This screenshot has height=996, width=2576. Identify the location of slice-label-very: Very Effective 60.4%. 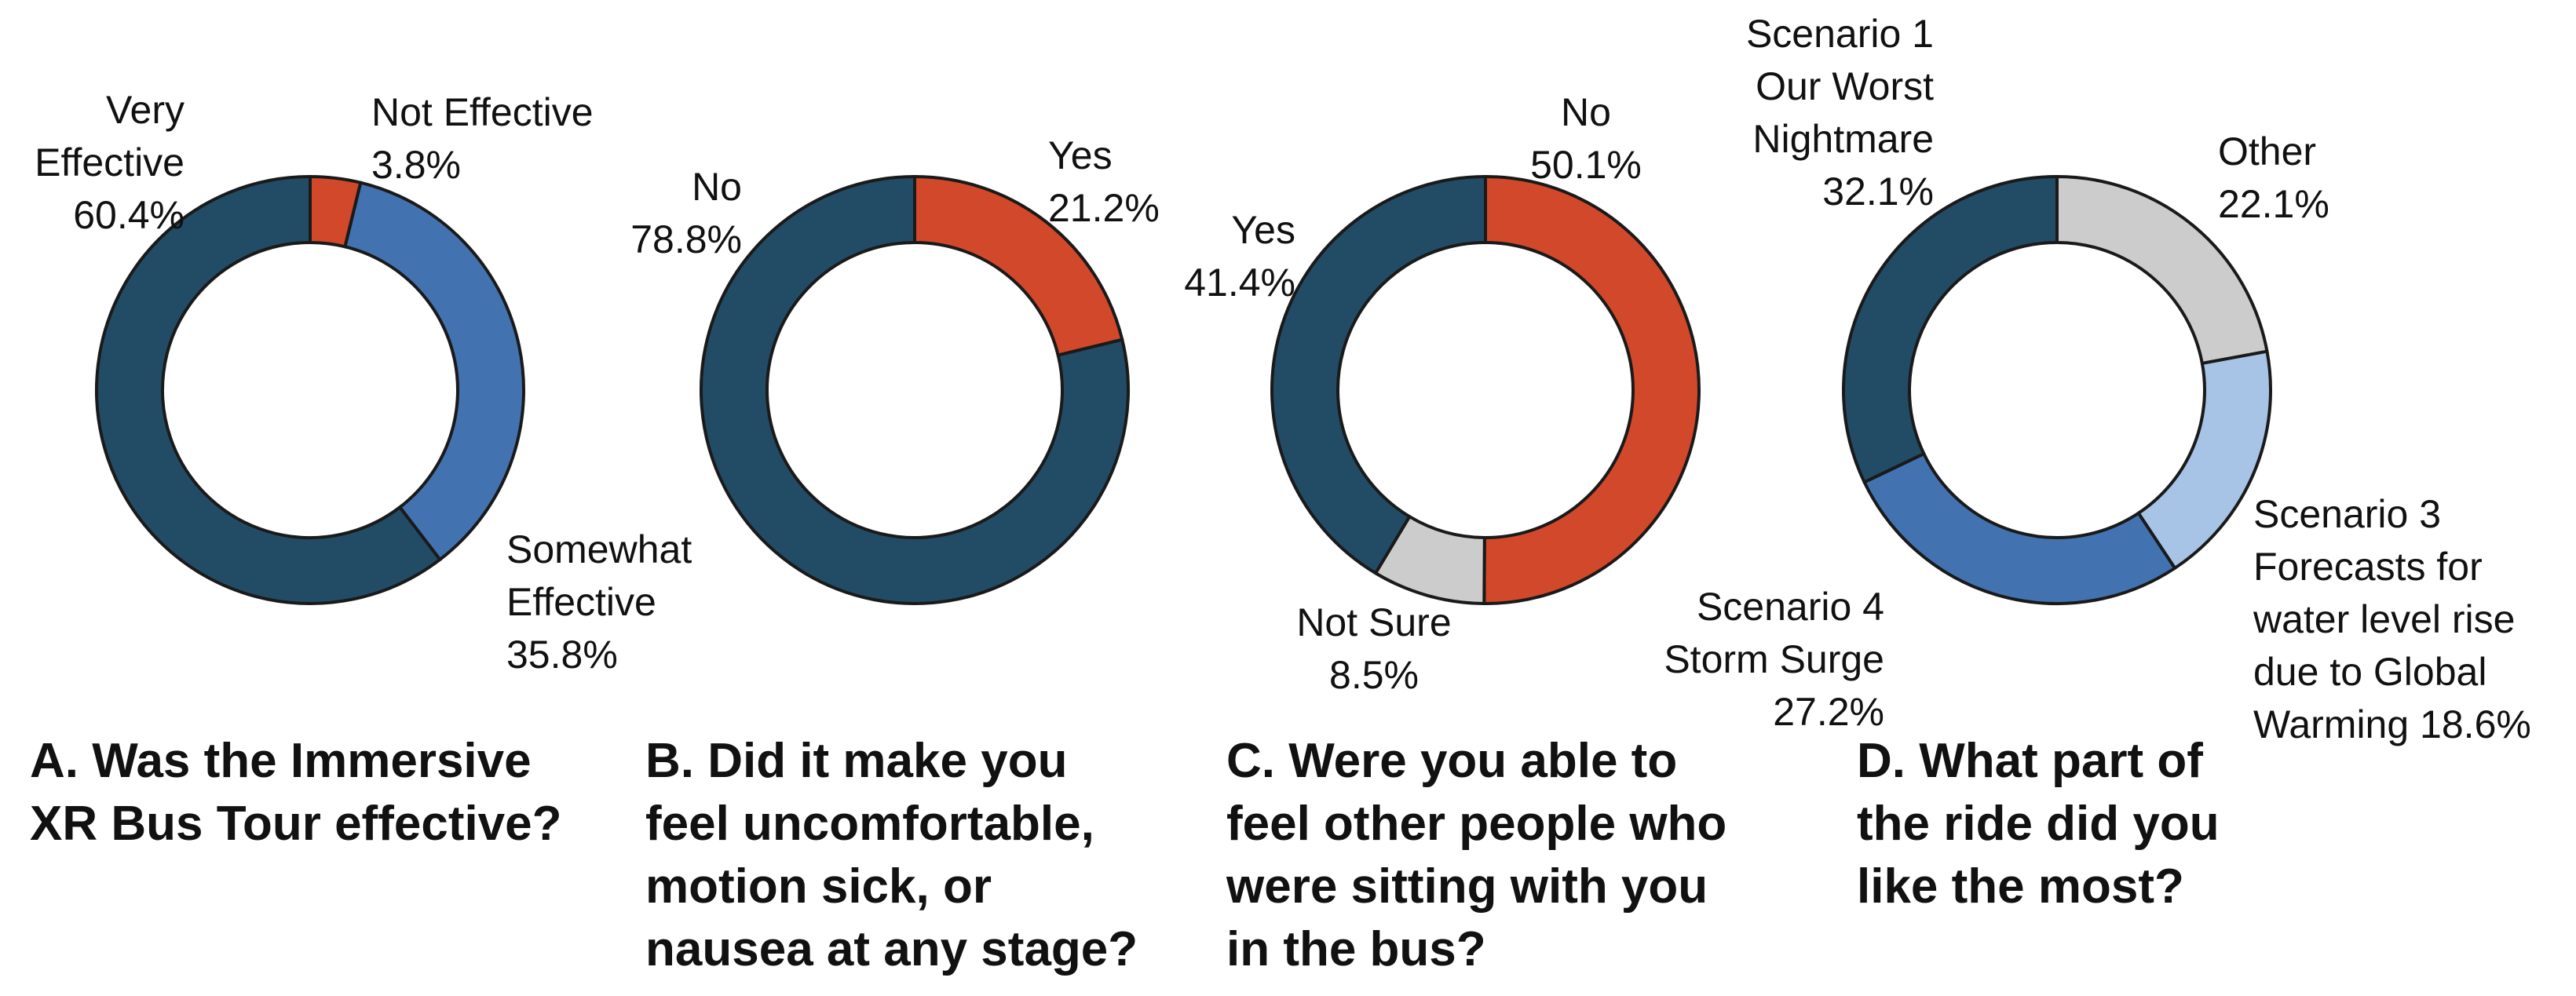
(110, 163).